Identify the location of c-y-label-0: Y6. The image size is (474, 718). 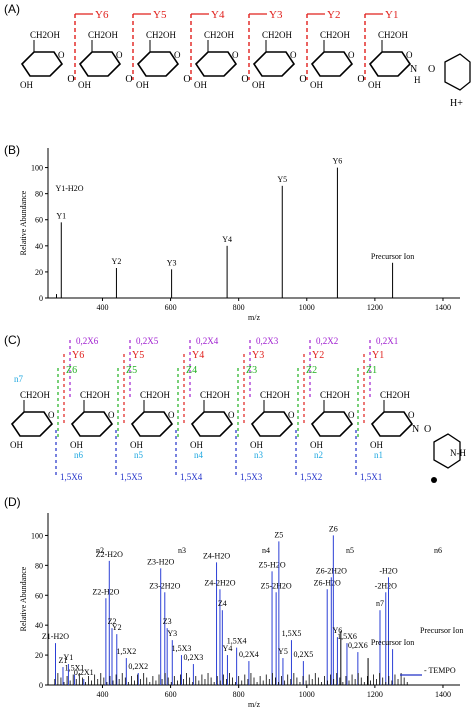
(78, 355).